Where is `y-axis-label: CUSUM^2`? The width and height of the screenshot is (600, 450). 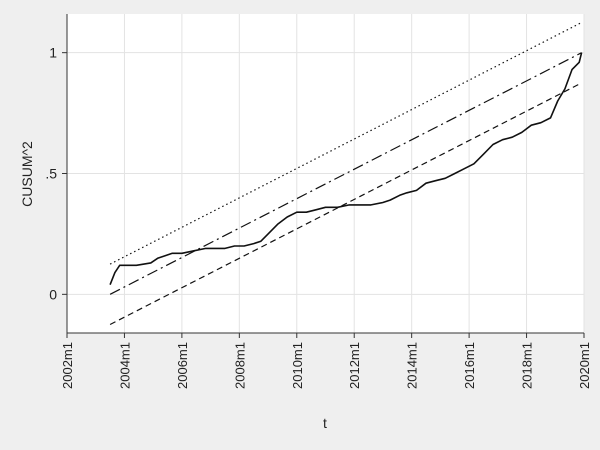 y-axis-label: CUSUM^2 is located at coordinates (27, 174).